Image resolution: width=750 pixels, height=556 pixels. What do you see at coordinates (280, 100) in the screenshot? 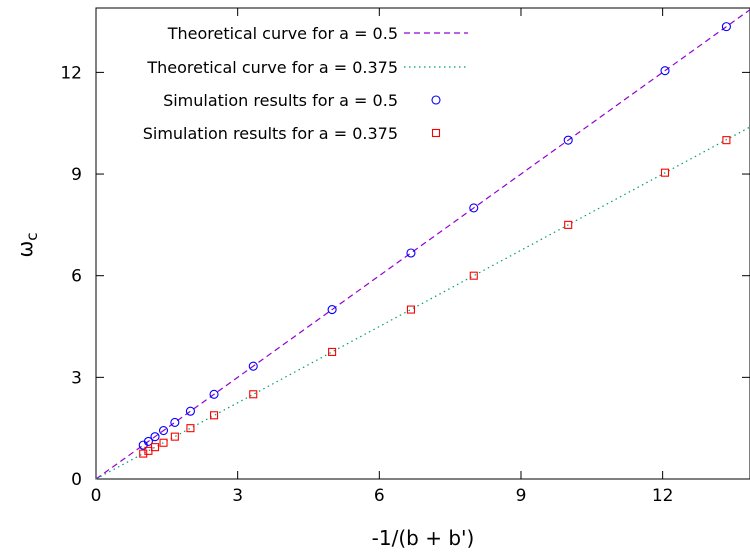
I see `legend-label: Simulation results for a = 0.5` at bounding box center [280, 100].